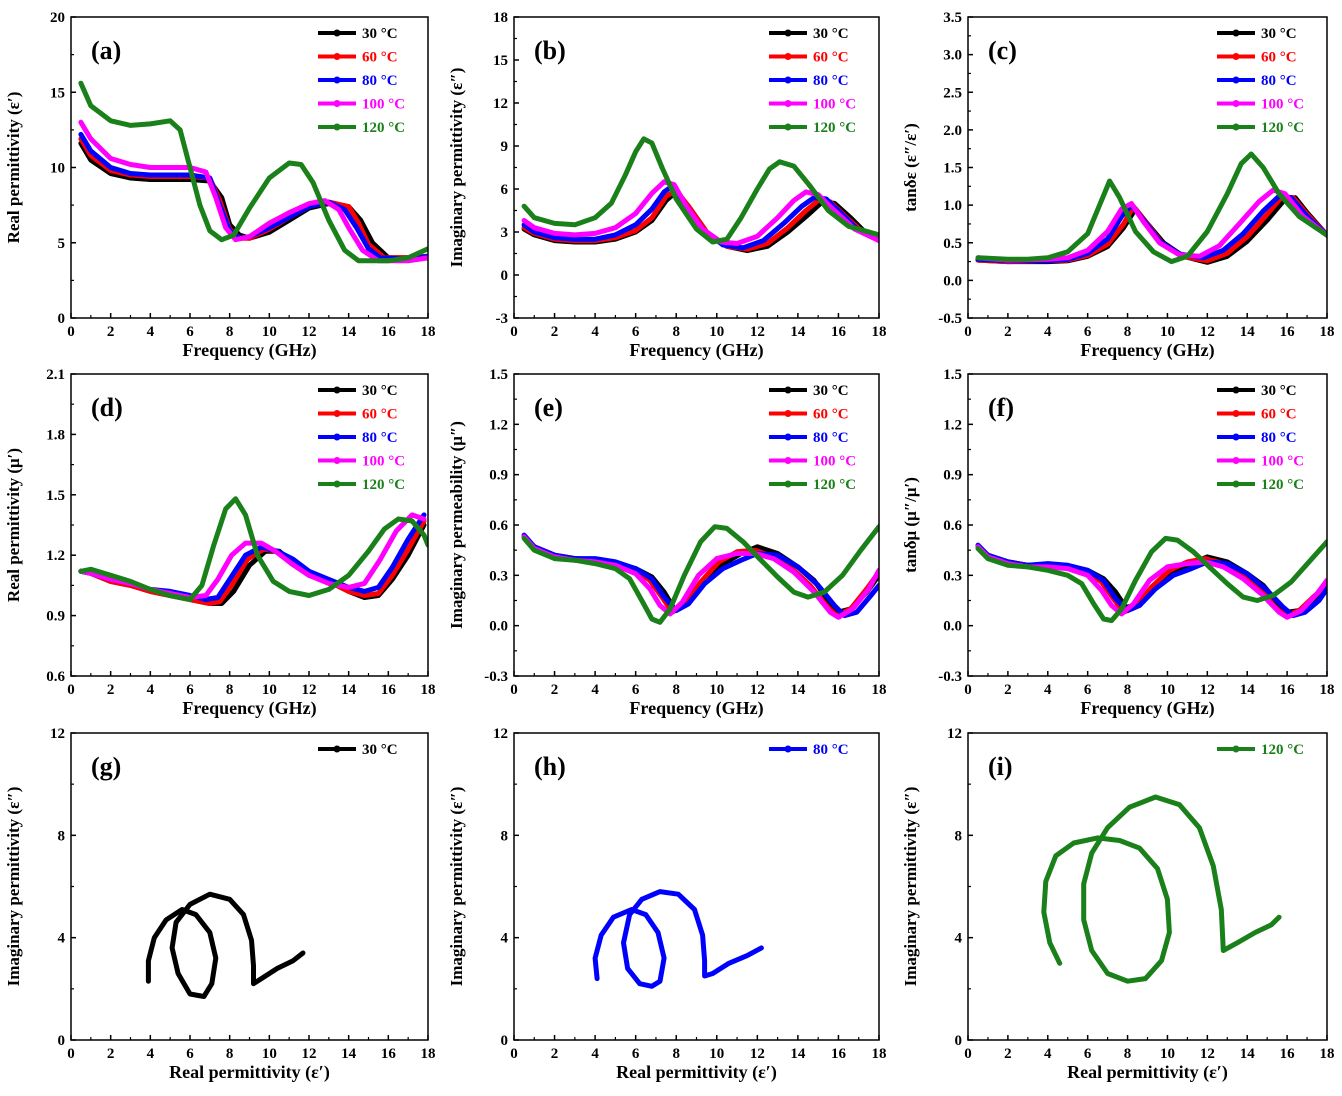  What do you see at coordinates (910, 887) in the screenshot?
I see `y-axis-label: Imaginary permittivity (ε″)` at bounding box center [910, 887].